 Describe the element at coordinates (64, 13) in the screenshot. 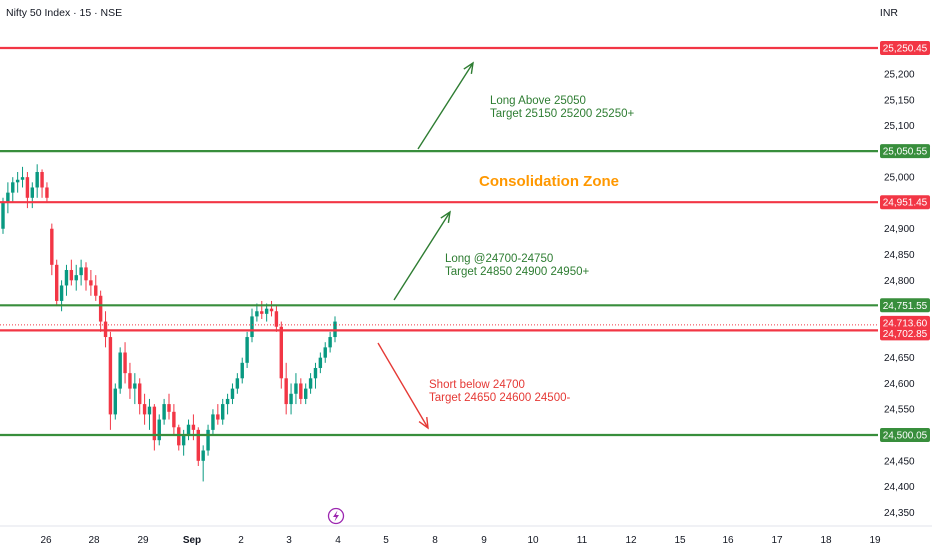

I see `chart-title: Nifty 50 Index · 15 · NSE` at that location.